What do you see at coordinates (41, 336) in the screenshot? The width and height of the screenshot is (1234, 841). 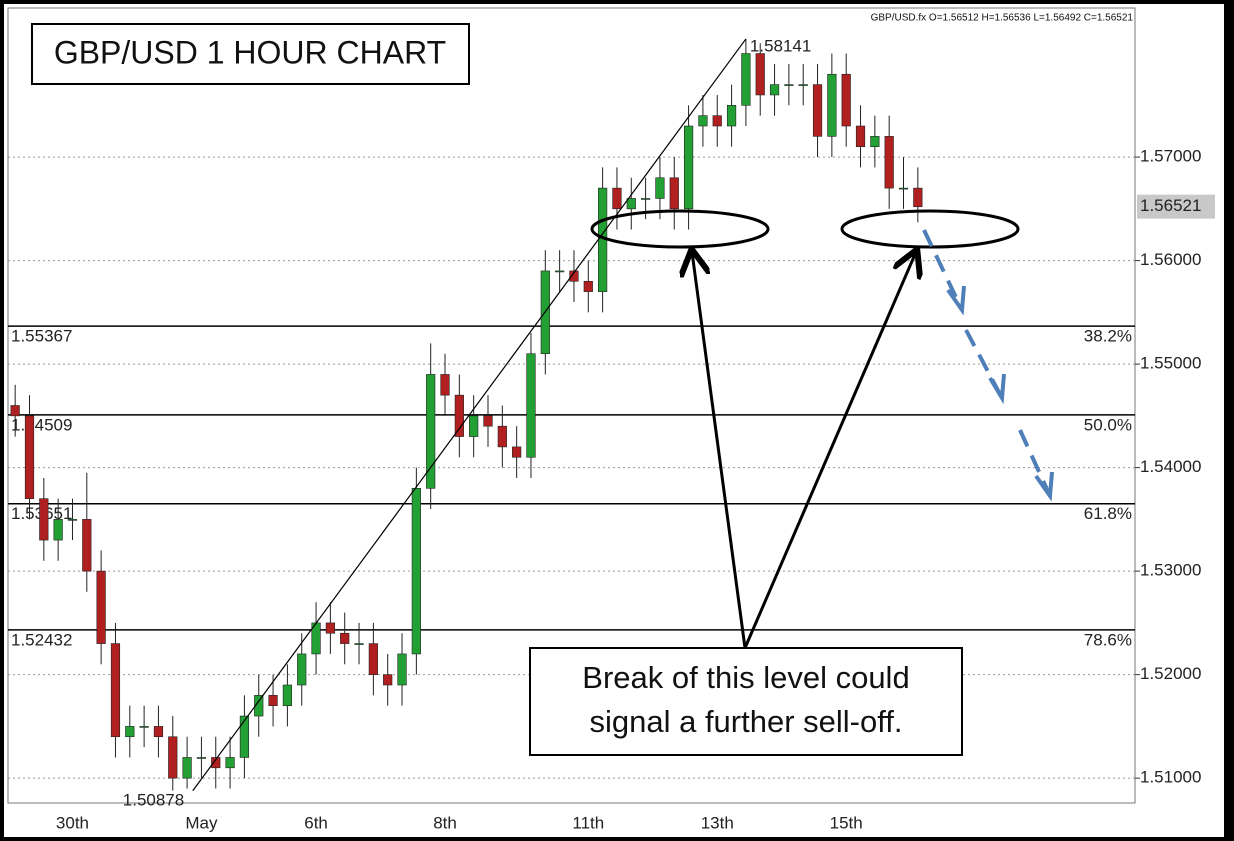 I see `fib-price-label: 1.55367` at bounding box center [41, 336].